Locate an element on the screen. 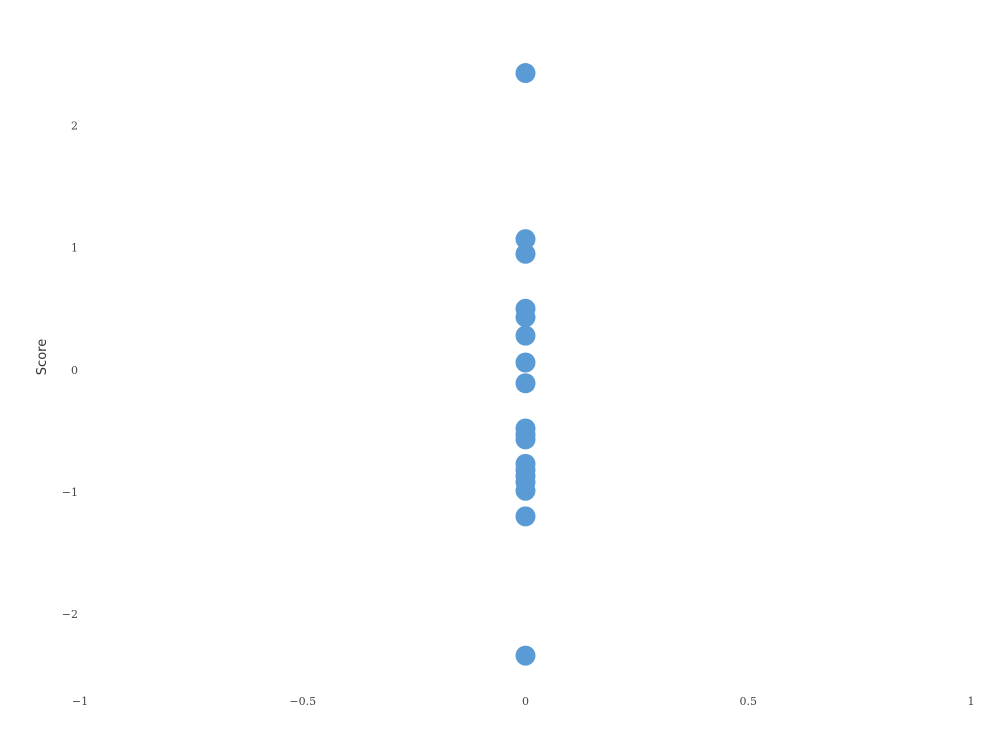 This screenshot has height=744, width=992. x-tick-label: 0 is located at coordinates (525, 701).